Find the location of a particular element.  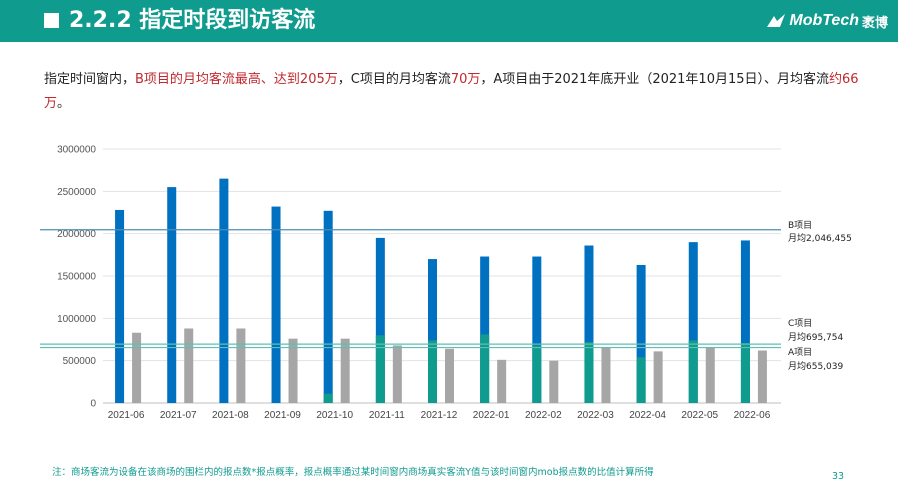

ref-value-C: 月均695,754 is located at coordinates (815, 337).